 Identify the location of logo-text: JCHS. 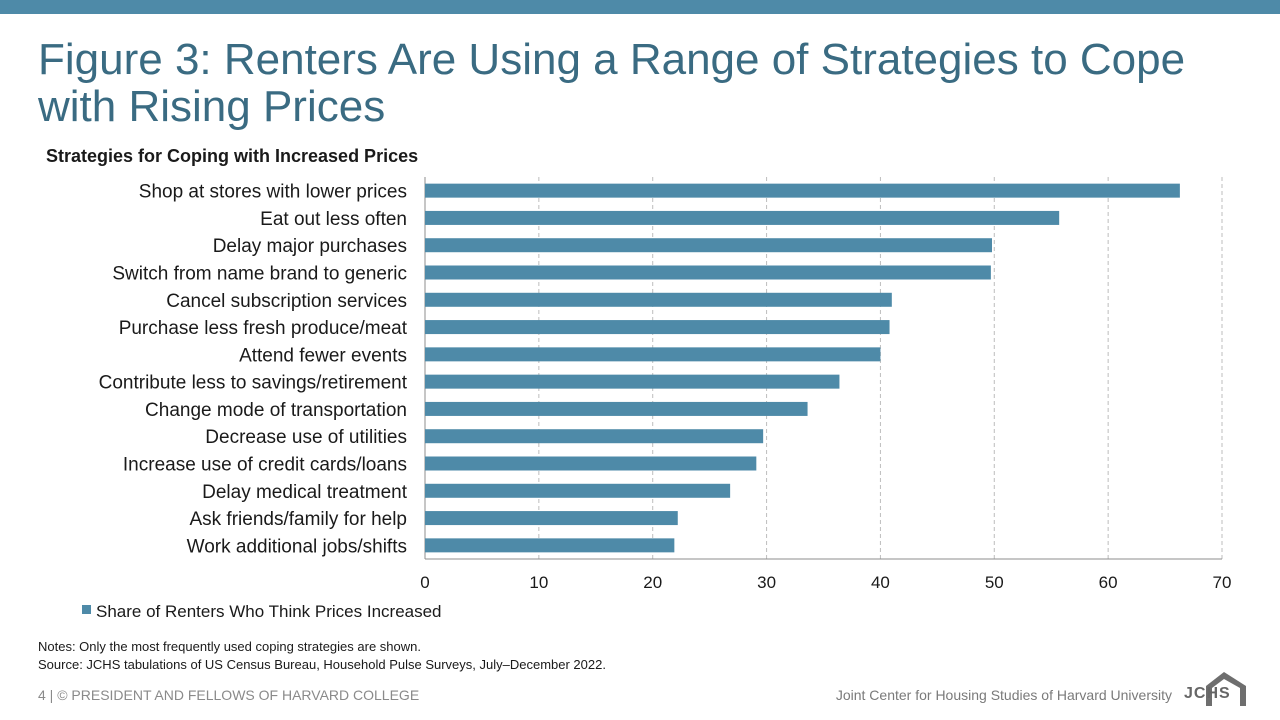
(1207, 693).